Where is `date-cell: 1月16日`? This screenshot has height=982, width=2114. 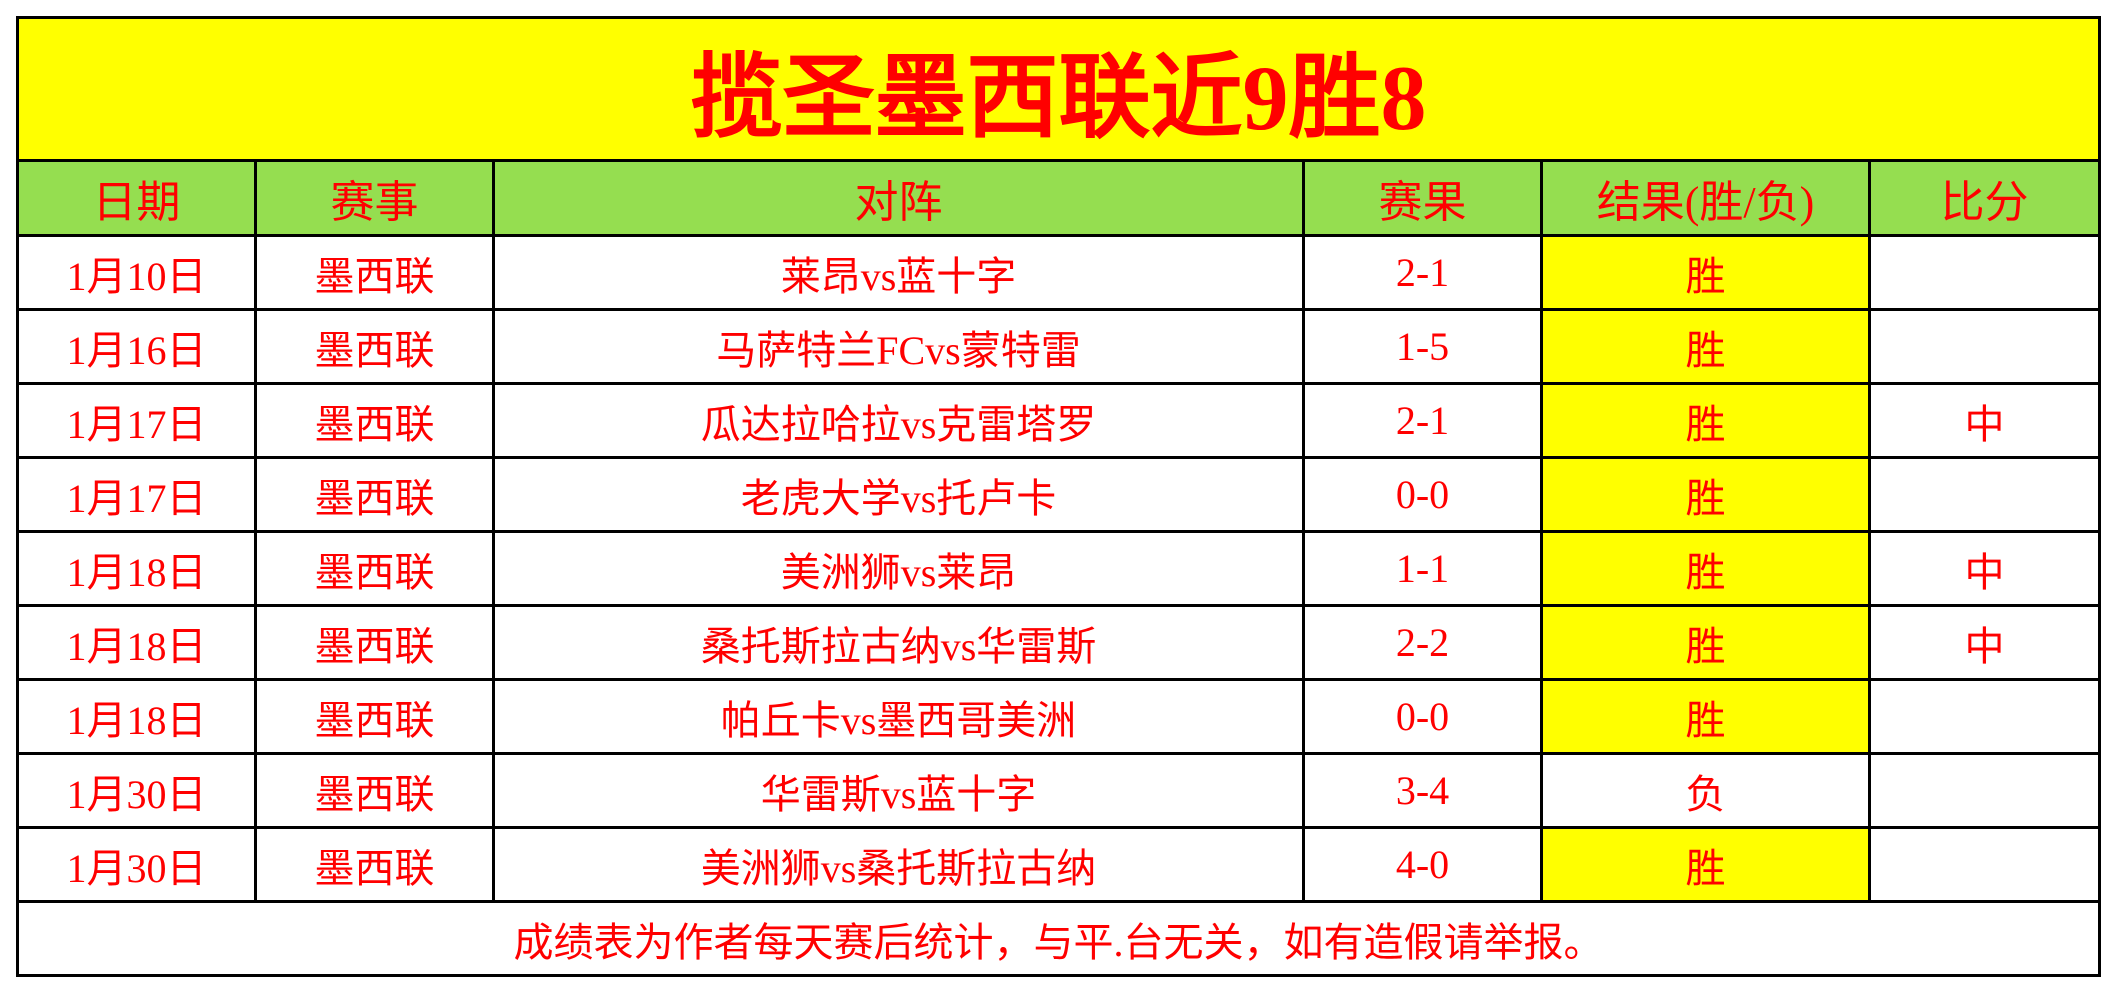
date-cell: 1月16日 is located at coordinates (136, 346).